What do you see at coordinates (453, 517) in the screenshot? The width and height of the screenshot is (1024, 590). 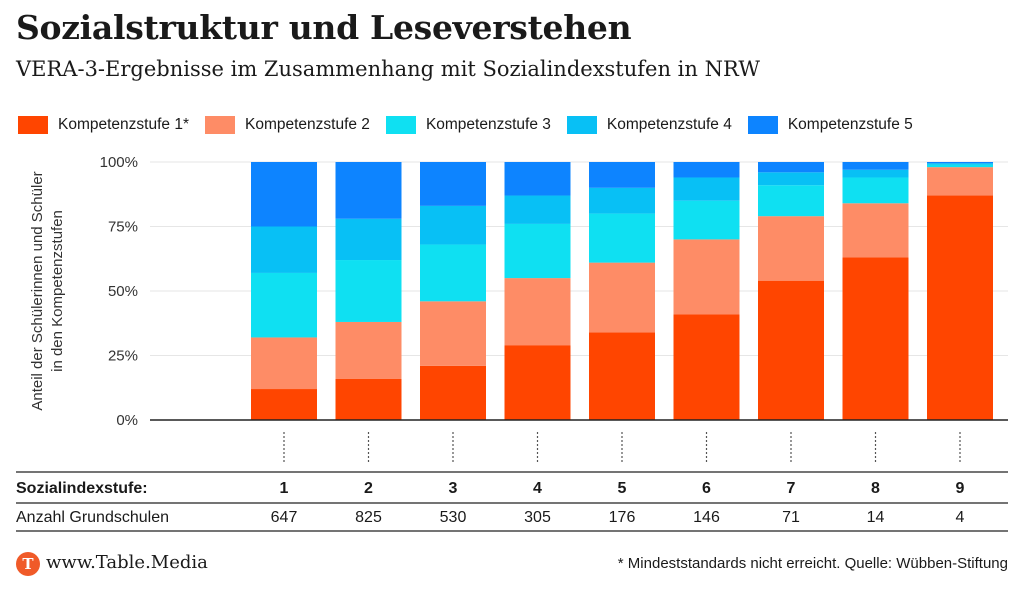 I see `school-count: 530` at bounding box center [453, 517].